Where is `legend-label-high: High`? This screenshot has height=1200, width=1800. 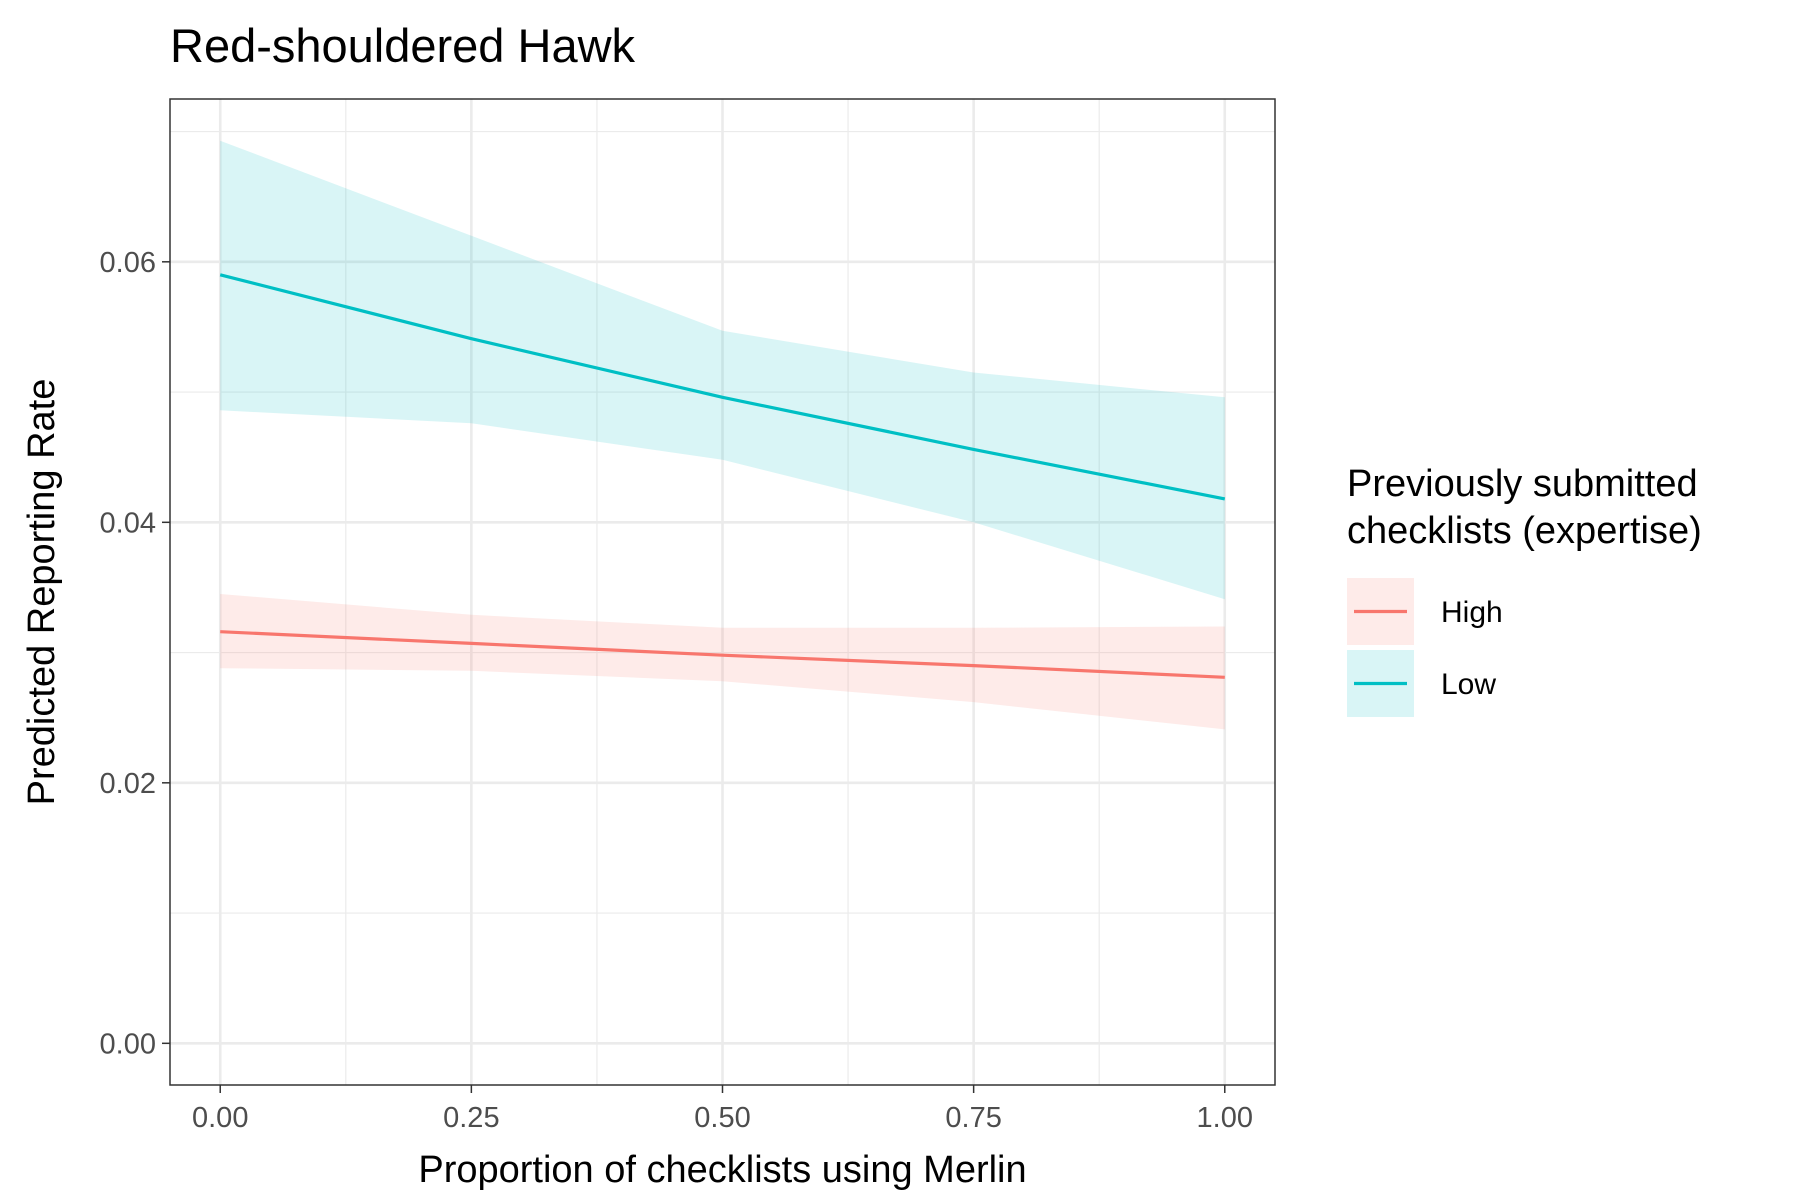
legend-label-high: High is located at coordinates (1472, 612).